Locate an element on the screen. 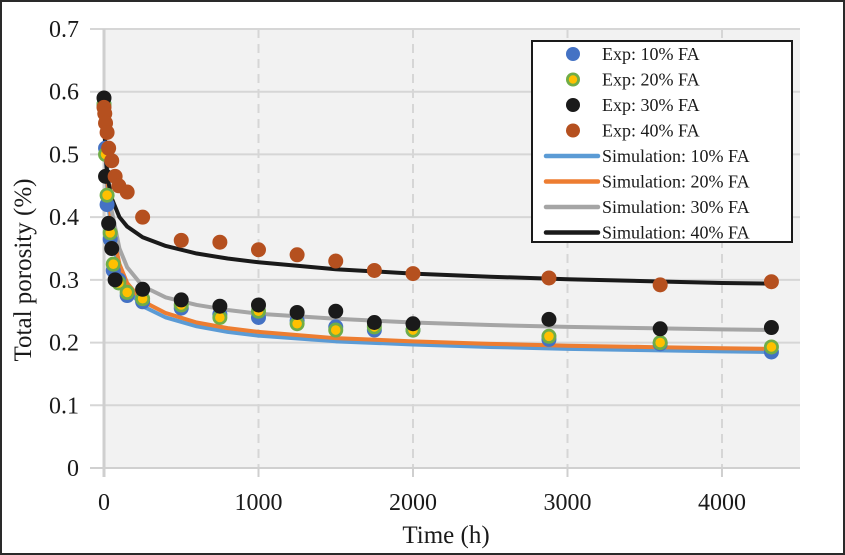 This screenshot has height=555, width=845. legend-item: Simulation: 20% FA is located at coordinates (646, 182).